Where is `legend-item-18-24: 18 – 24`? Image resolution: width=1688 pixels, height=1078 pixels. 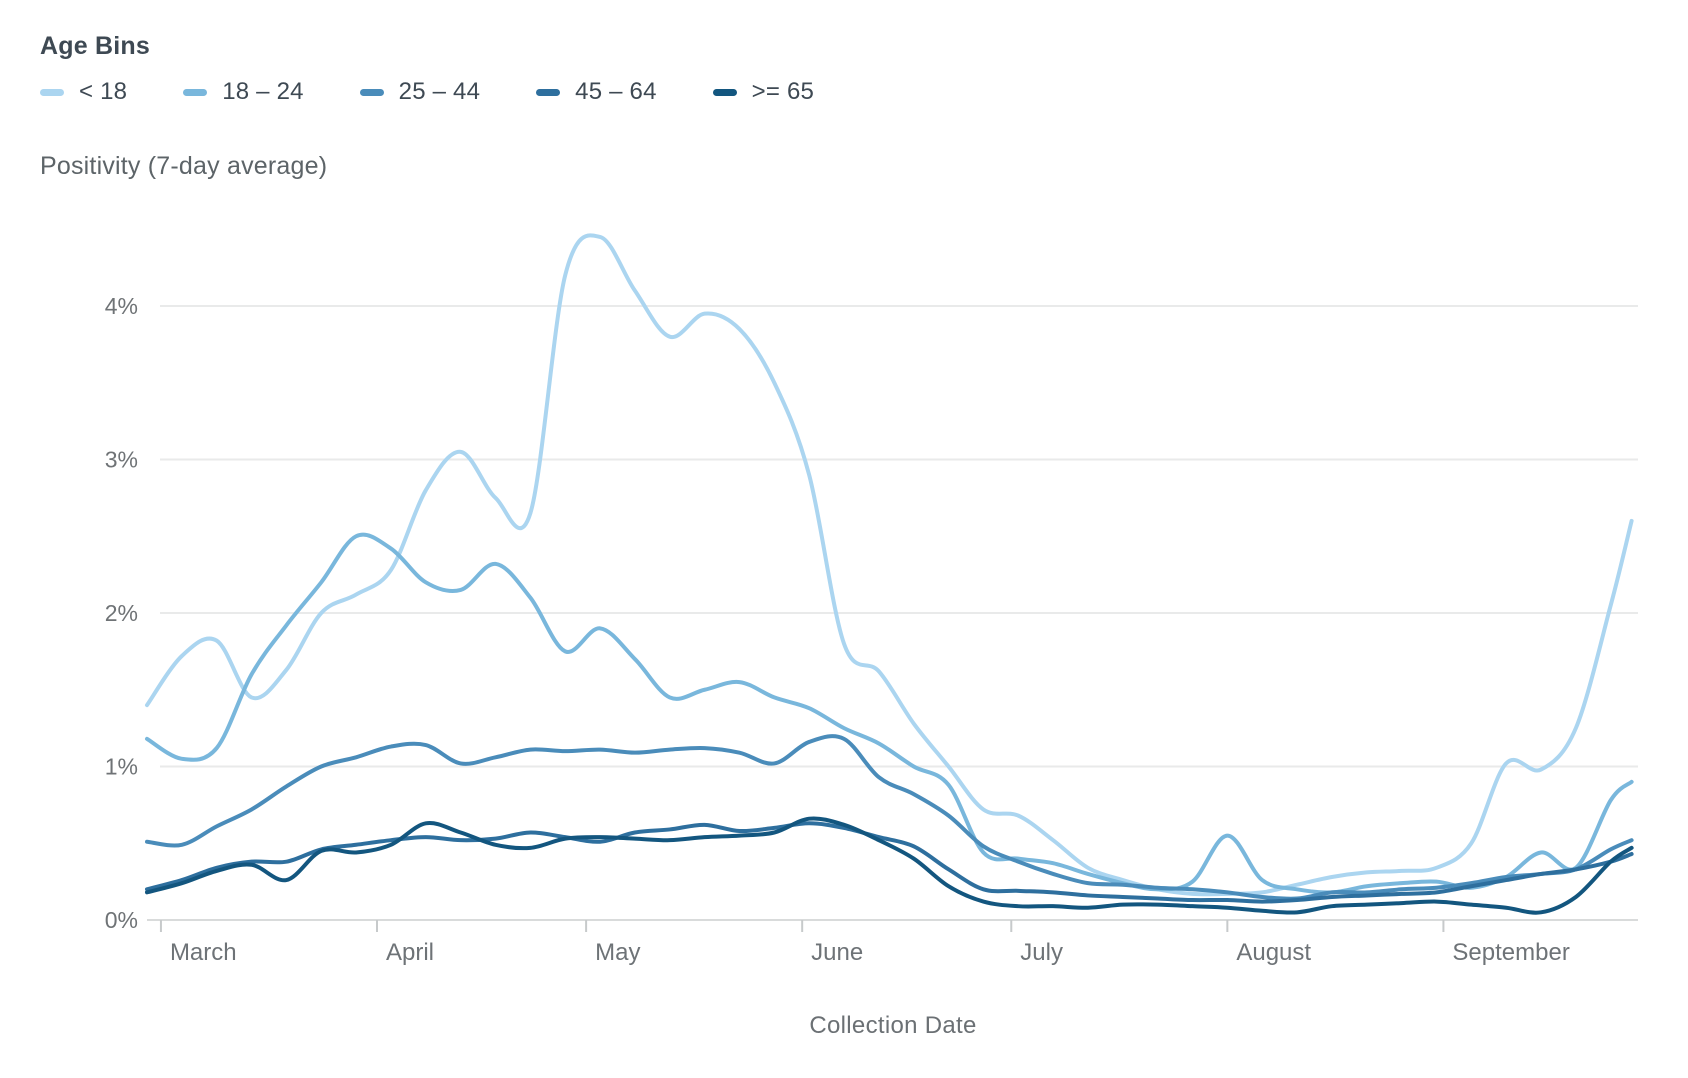
legend-item-18-24: 18 – 24 is located at coordinates (243, 92).